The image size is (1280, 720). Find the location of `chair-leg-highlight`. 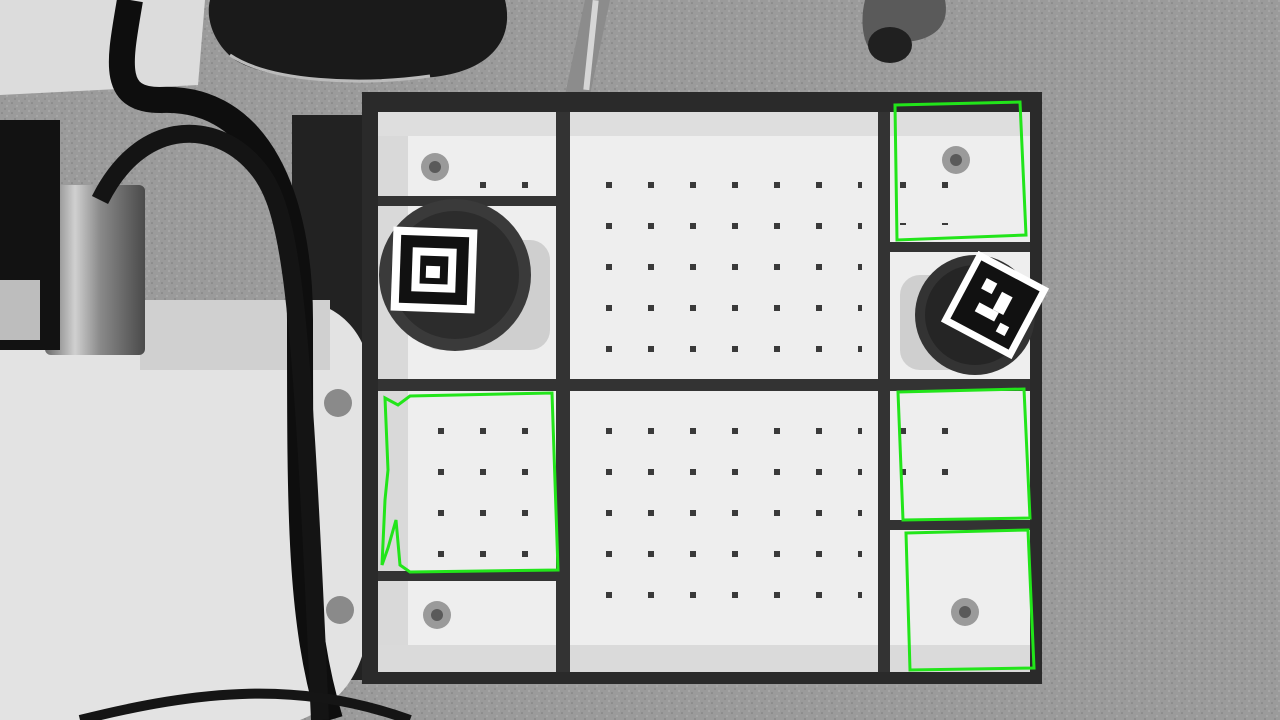

chair-leg-highlight is located at coordinates (591, 45).